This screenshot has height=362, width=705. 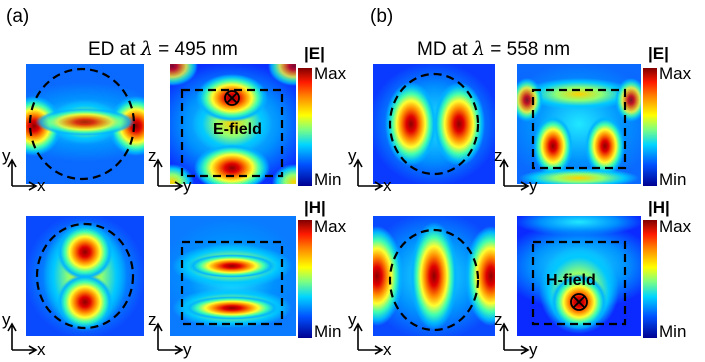 What do you see at coordinates (170, 170) in the screenshot?
I see `axes-zy-top-a: z y` at bounding box center [170, 170].